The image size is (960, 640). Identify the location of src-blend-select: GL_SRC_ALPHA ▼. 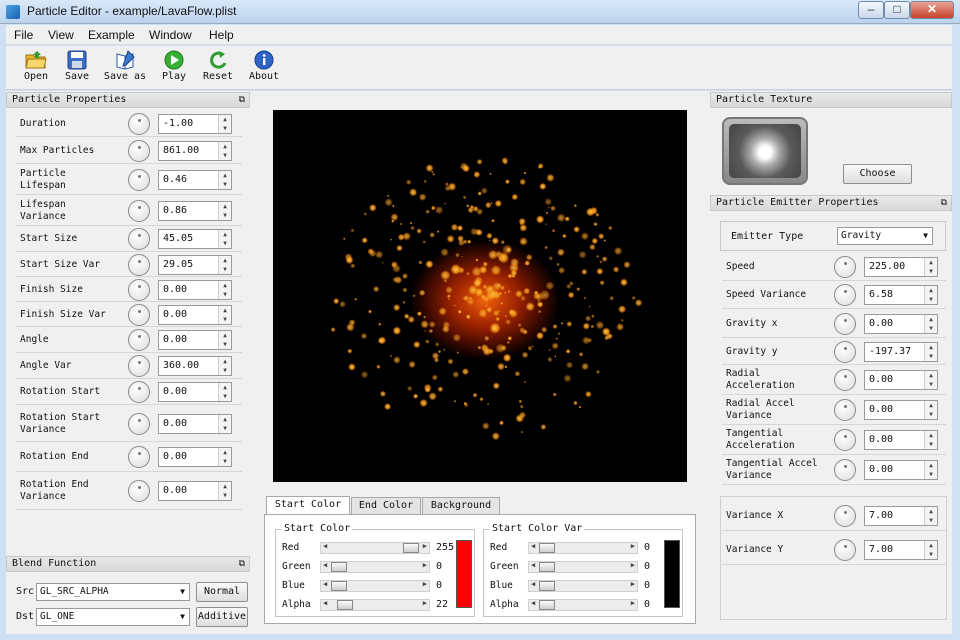
(113, 592).